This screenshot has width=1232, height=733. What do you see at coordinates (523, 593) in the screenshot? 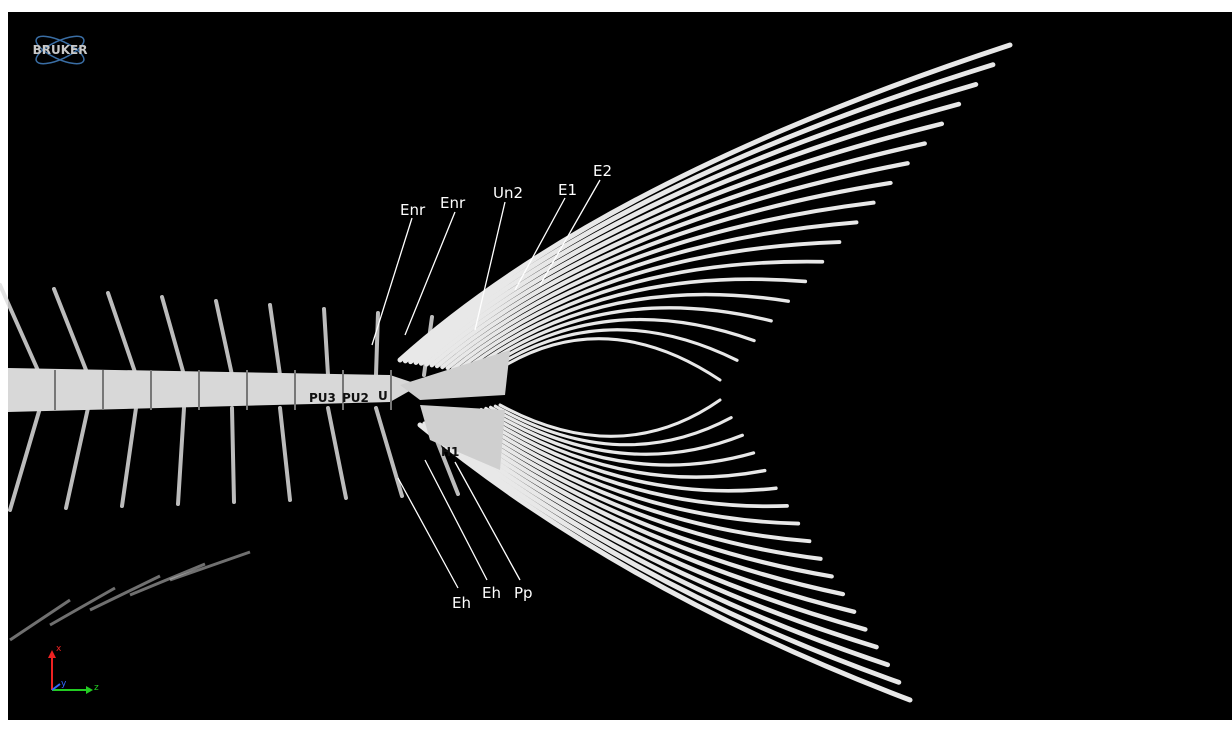
I see `label: Pp` at bounding box center [523, 593].